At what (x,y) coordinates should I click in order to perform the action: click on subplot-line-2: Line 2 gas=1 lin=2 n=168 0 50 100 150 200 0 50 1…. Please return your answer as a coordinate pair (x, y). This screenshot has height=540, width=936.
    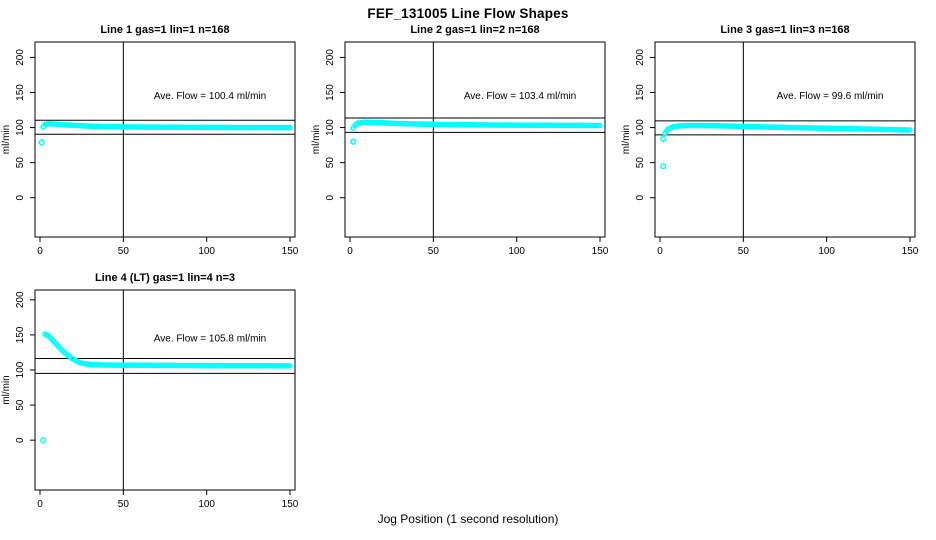
    Looking at the image, I should click on (460, 140).